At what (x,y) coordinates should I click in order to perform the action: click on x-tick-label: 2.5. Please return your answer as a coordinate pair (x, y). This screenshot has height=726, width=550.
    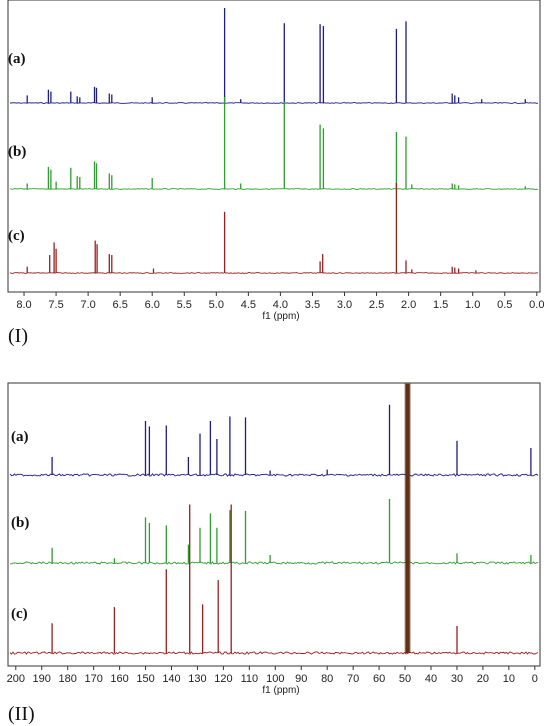
    Looking at the image, I should click on (376, 305).